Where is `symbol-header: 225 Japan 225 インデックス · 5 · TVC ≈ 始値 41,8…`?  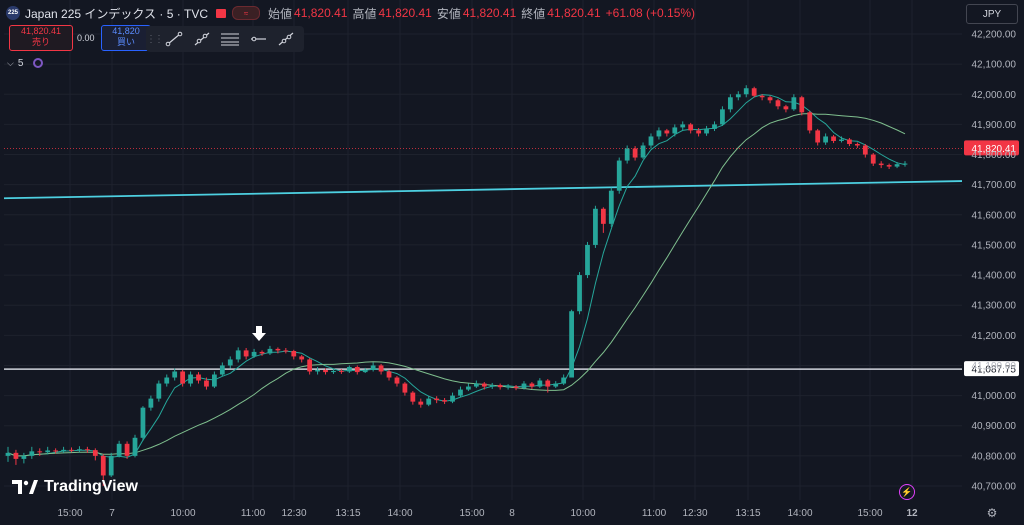 symbol-header: 225 Japan 225 インデックス · 5 · TVC ≈ 始値 41,8… is located at coordinates (350, 13).